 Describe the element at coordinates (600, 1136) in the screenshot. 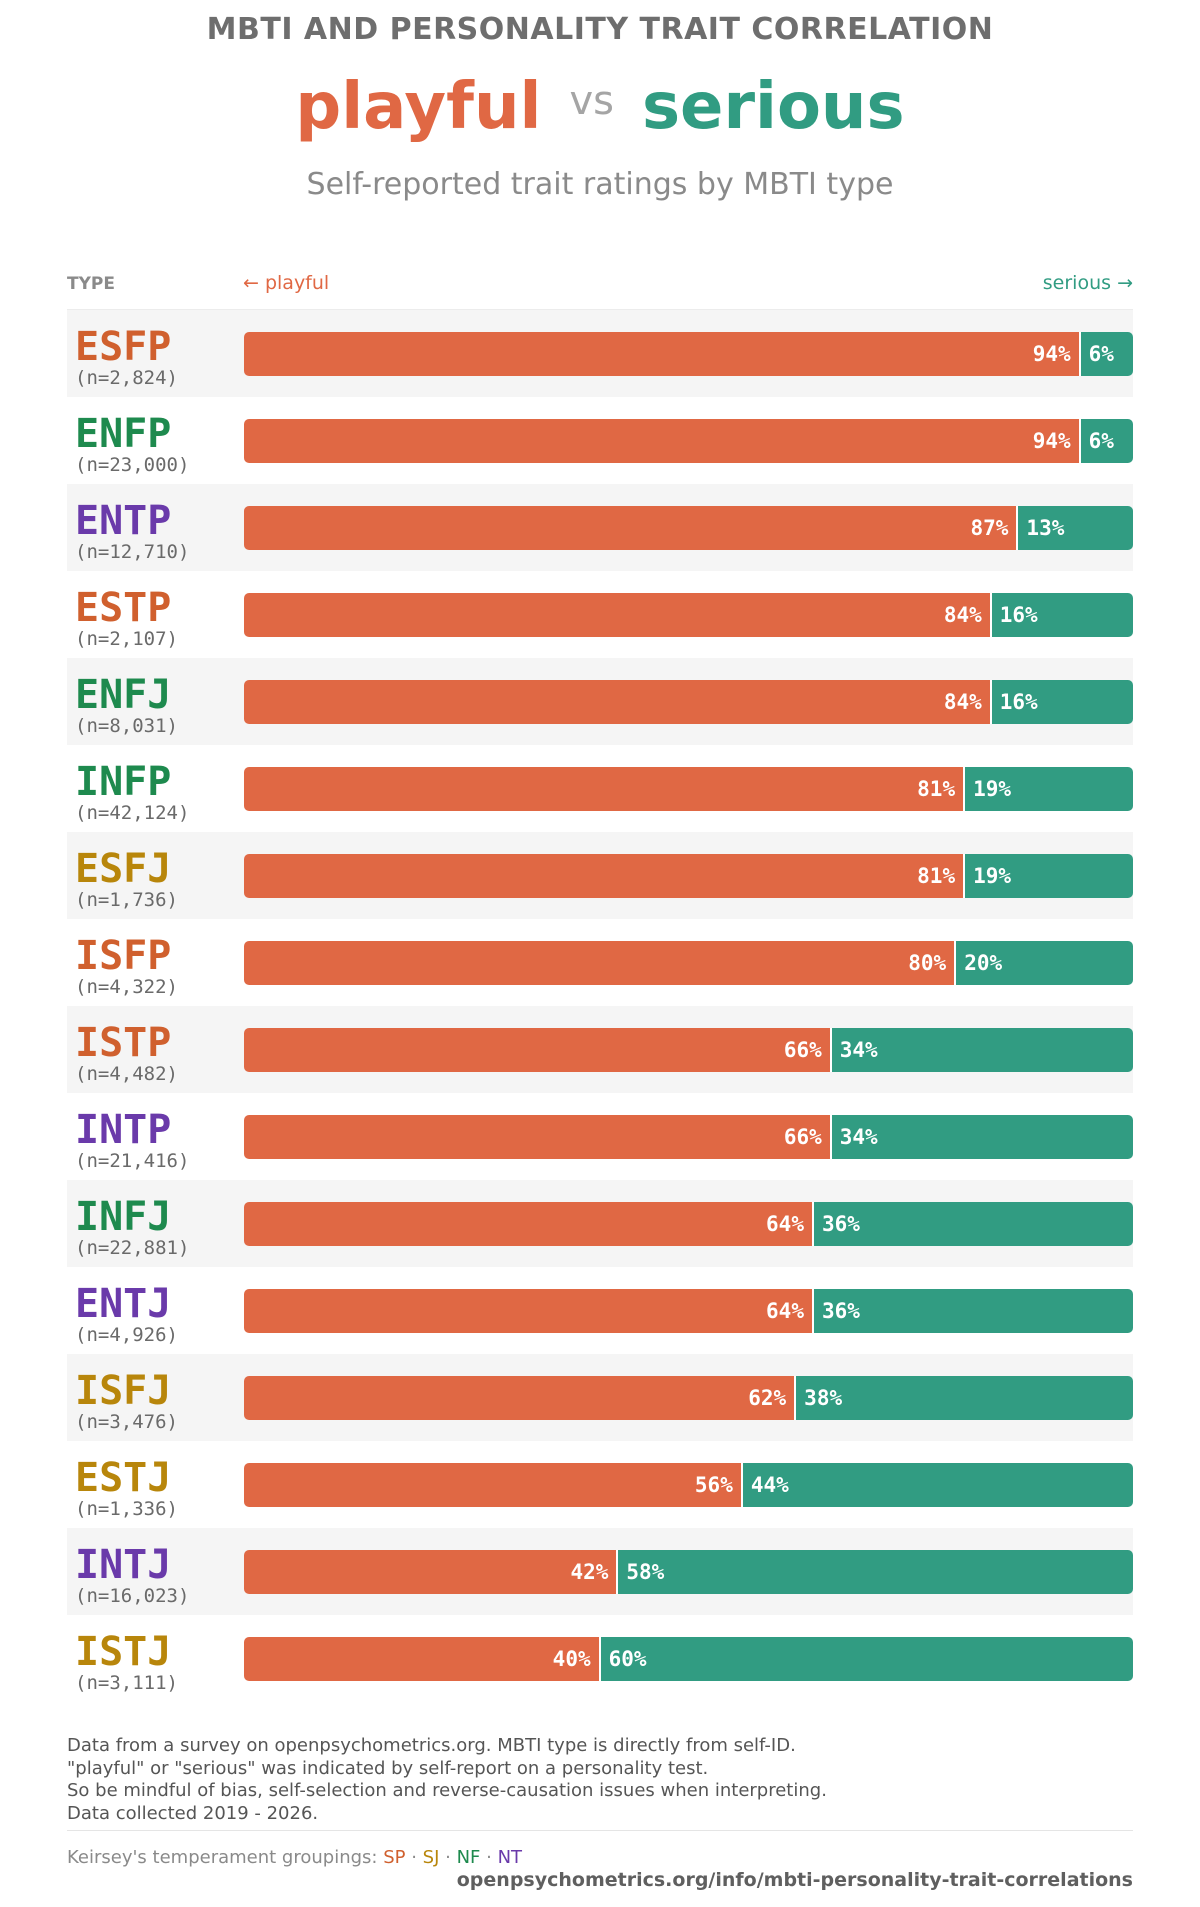

I see `table-row: INTP (n=21,416) 66% 34%` at that location.